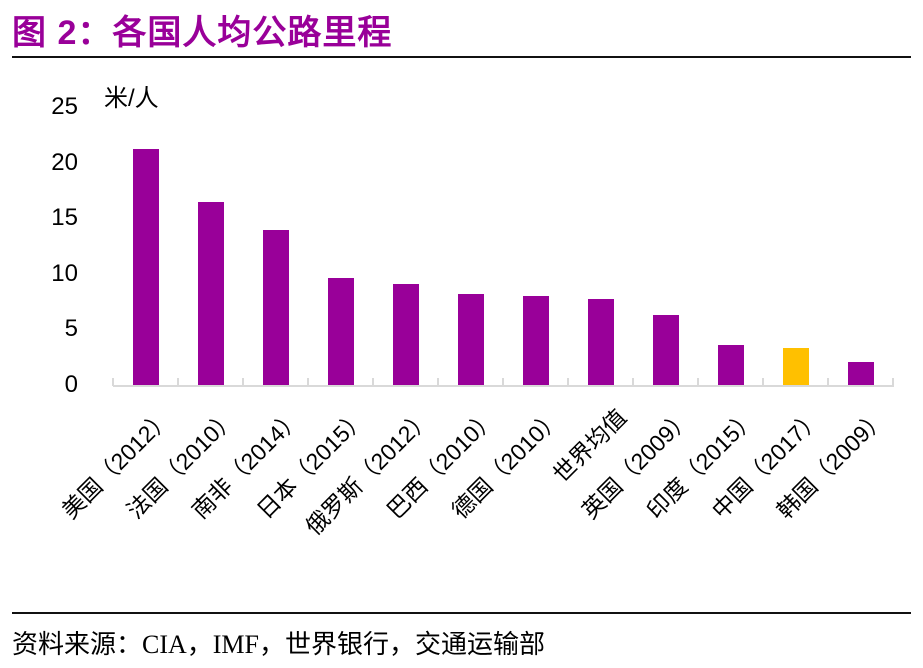 The image size is (923, 668). Describe the element at coordinates (71, 329) in the screenshot. I see `y-axis-tick-label: 5` at that location.